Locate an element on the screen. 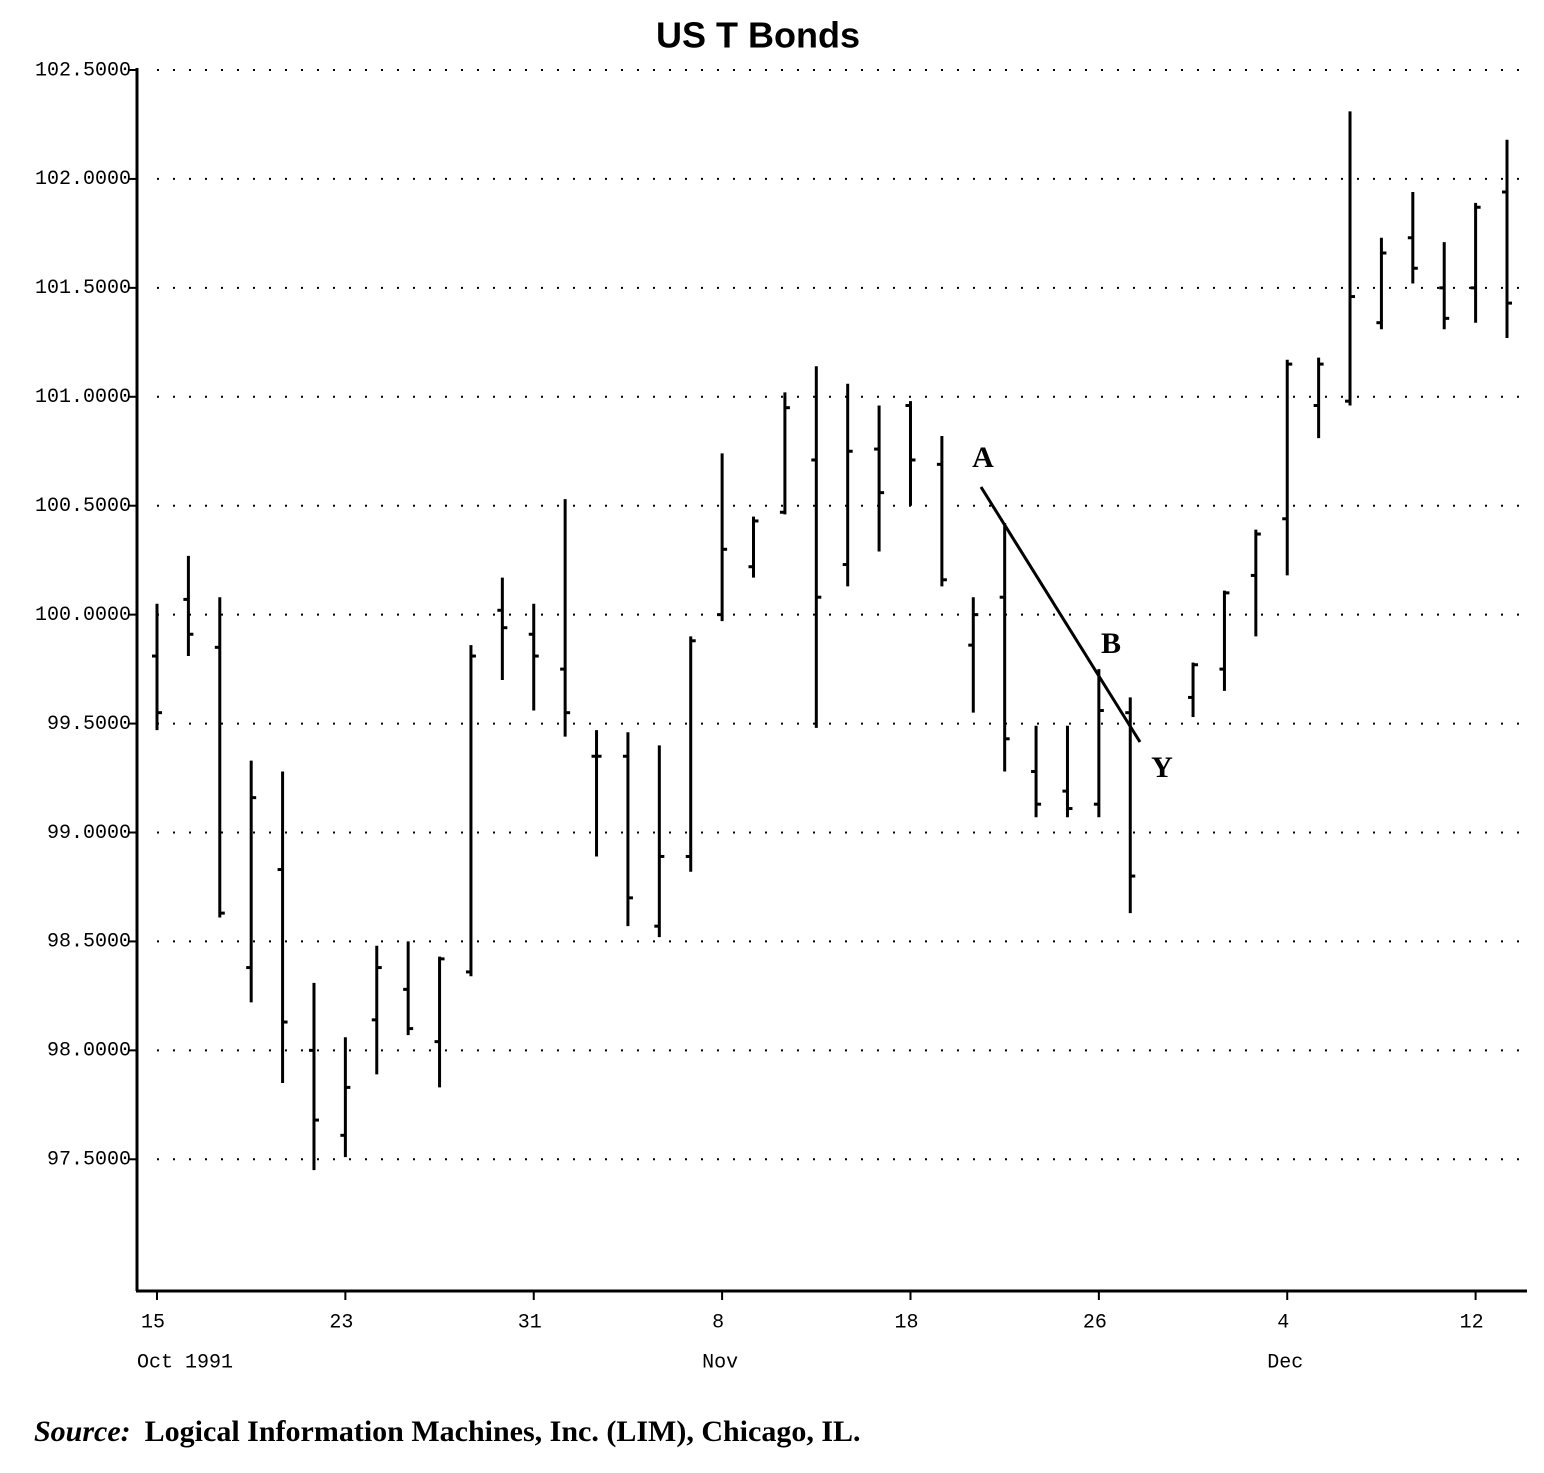 The image size is (1544, 1473). y-tick-label: 98.5000 is located at coordinates (89, 942).